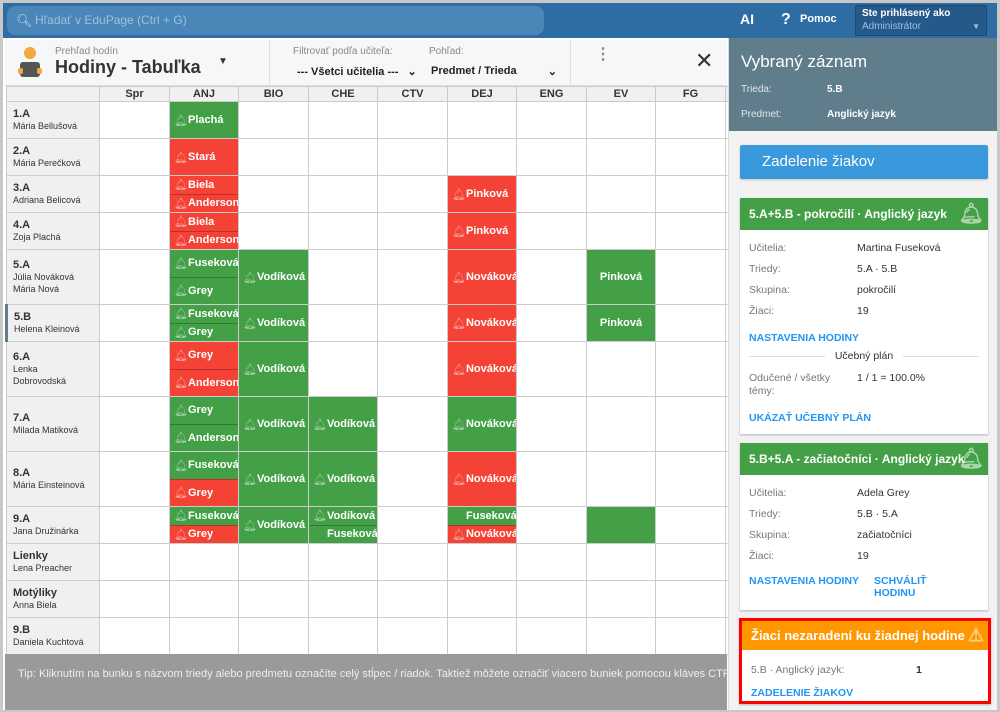  What do you see at coordinates (804, 338) in the screenshot?
I see `lesson-settings-link: NASTAVENIA HODINY` at bounding box center [804, 338].